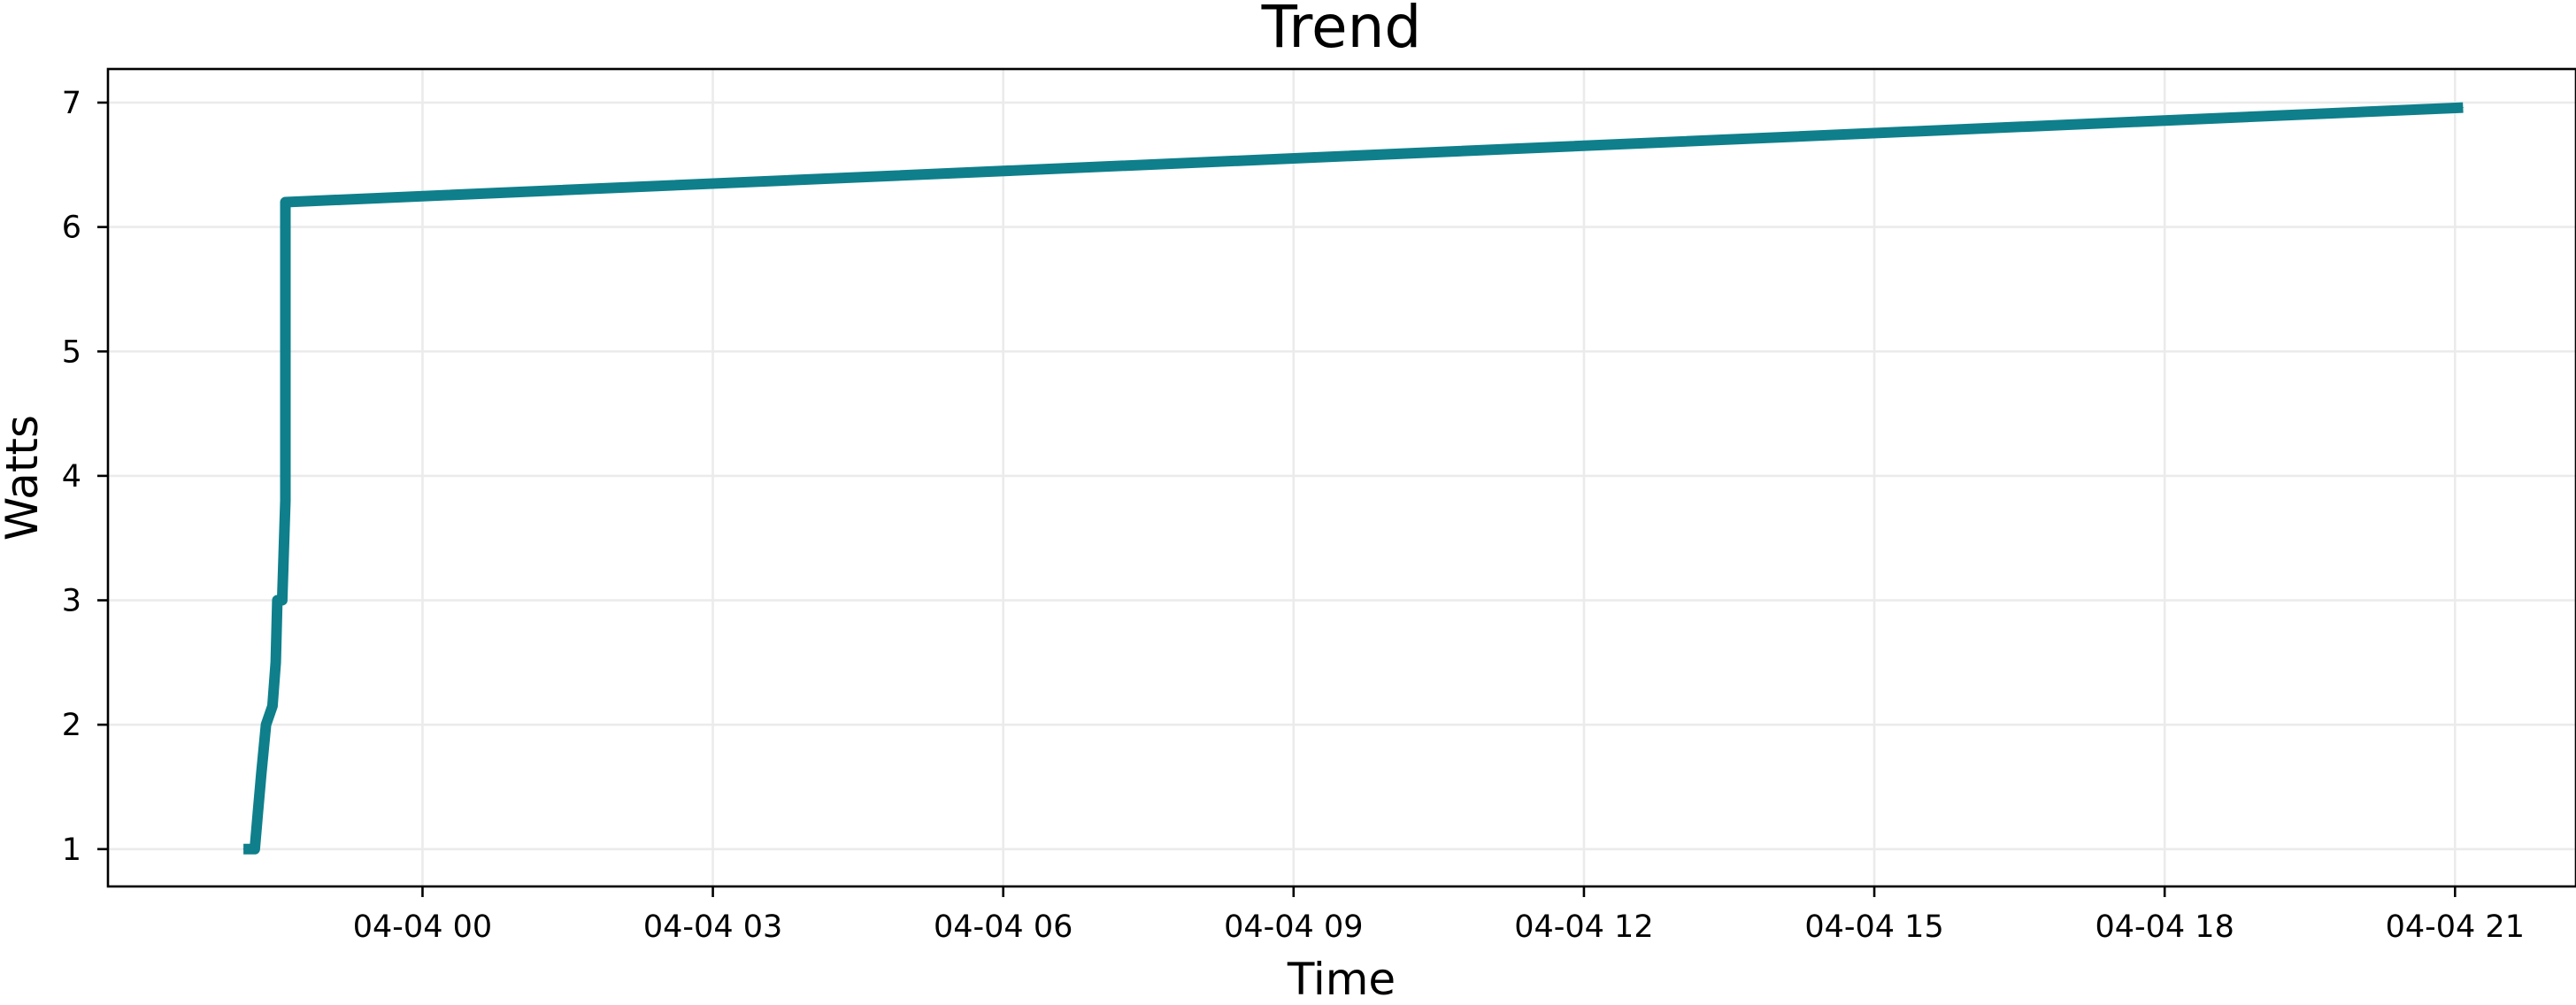  What do you see at coordinates (1341, 979) in the screenshot?
I see `x-axis-title: Time` at bounding box center [1341, 979].